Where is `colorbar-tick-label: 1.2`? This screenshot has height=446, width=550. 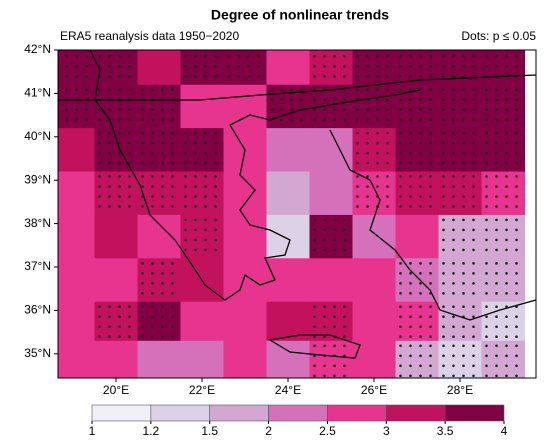
colorbar-tick-label: 1.2 is located at coordinates (151, 431).